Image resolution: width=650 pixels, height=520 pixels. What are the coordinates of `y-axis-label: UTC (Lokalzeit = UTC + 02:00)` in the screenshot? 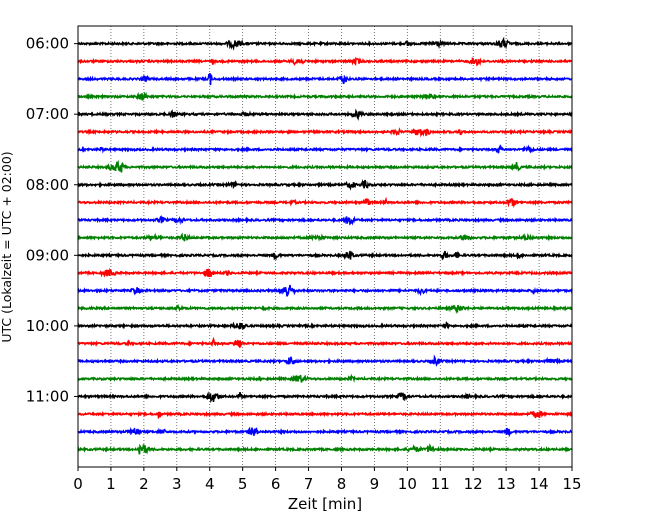 It's located at (7, 246).